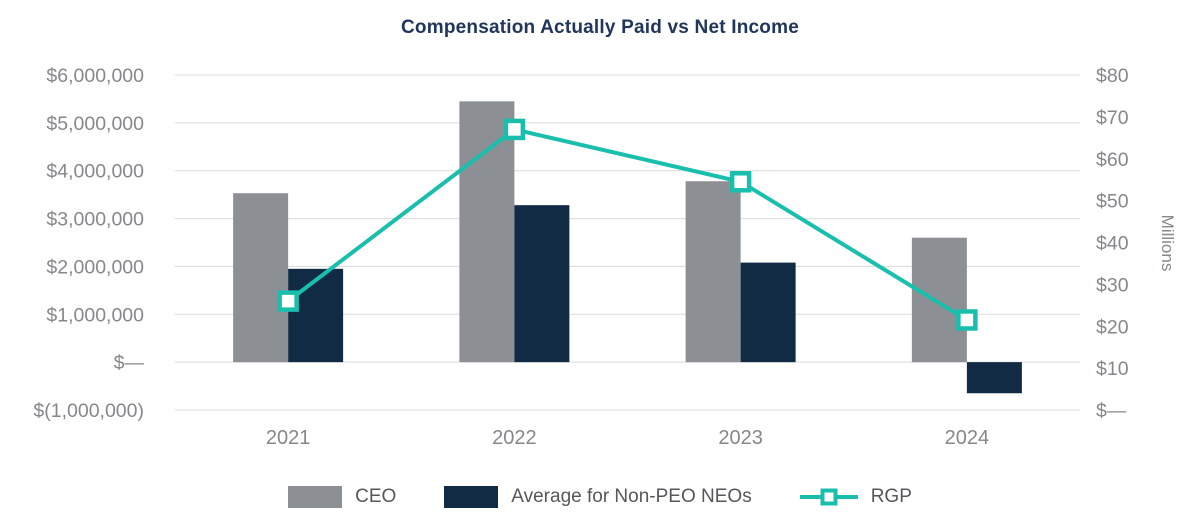  Describe the element at coordinates (487, 232) in the screenshot. I see `bar-ceo-2022` at that location.